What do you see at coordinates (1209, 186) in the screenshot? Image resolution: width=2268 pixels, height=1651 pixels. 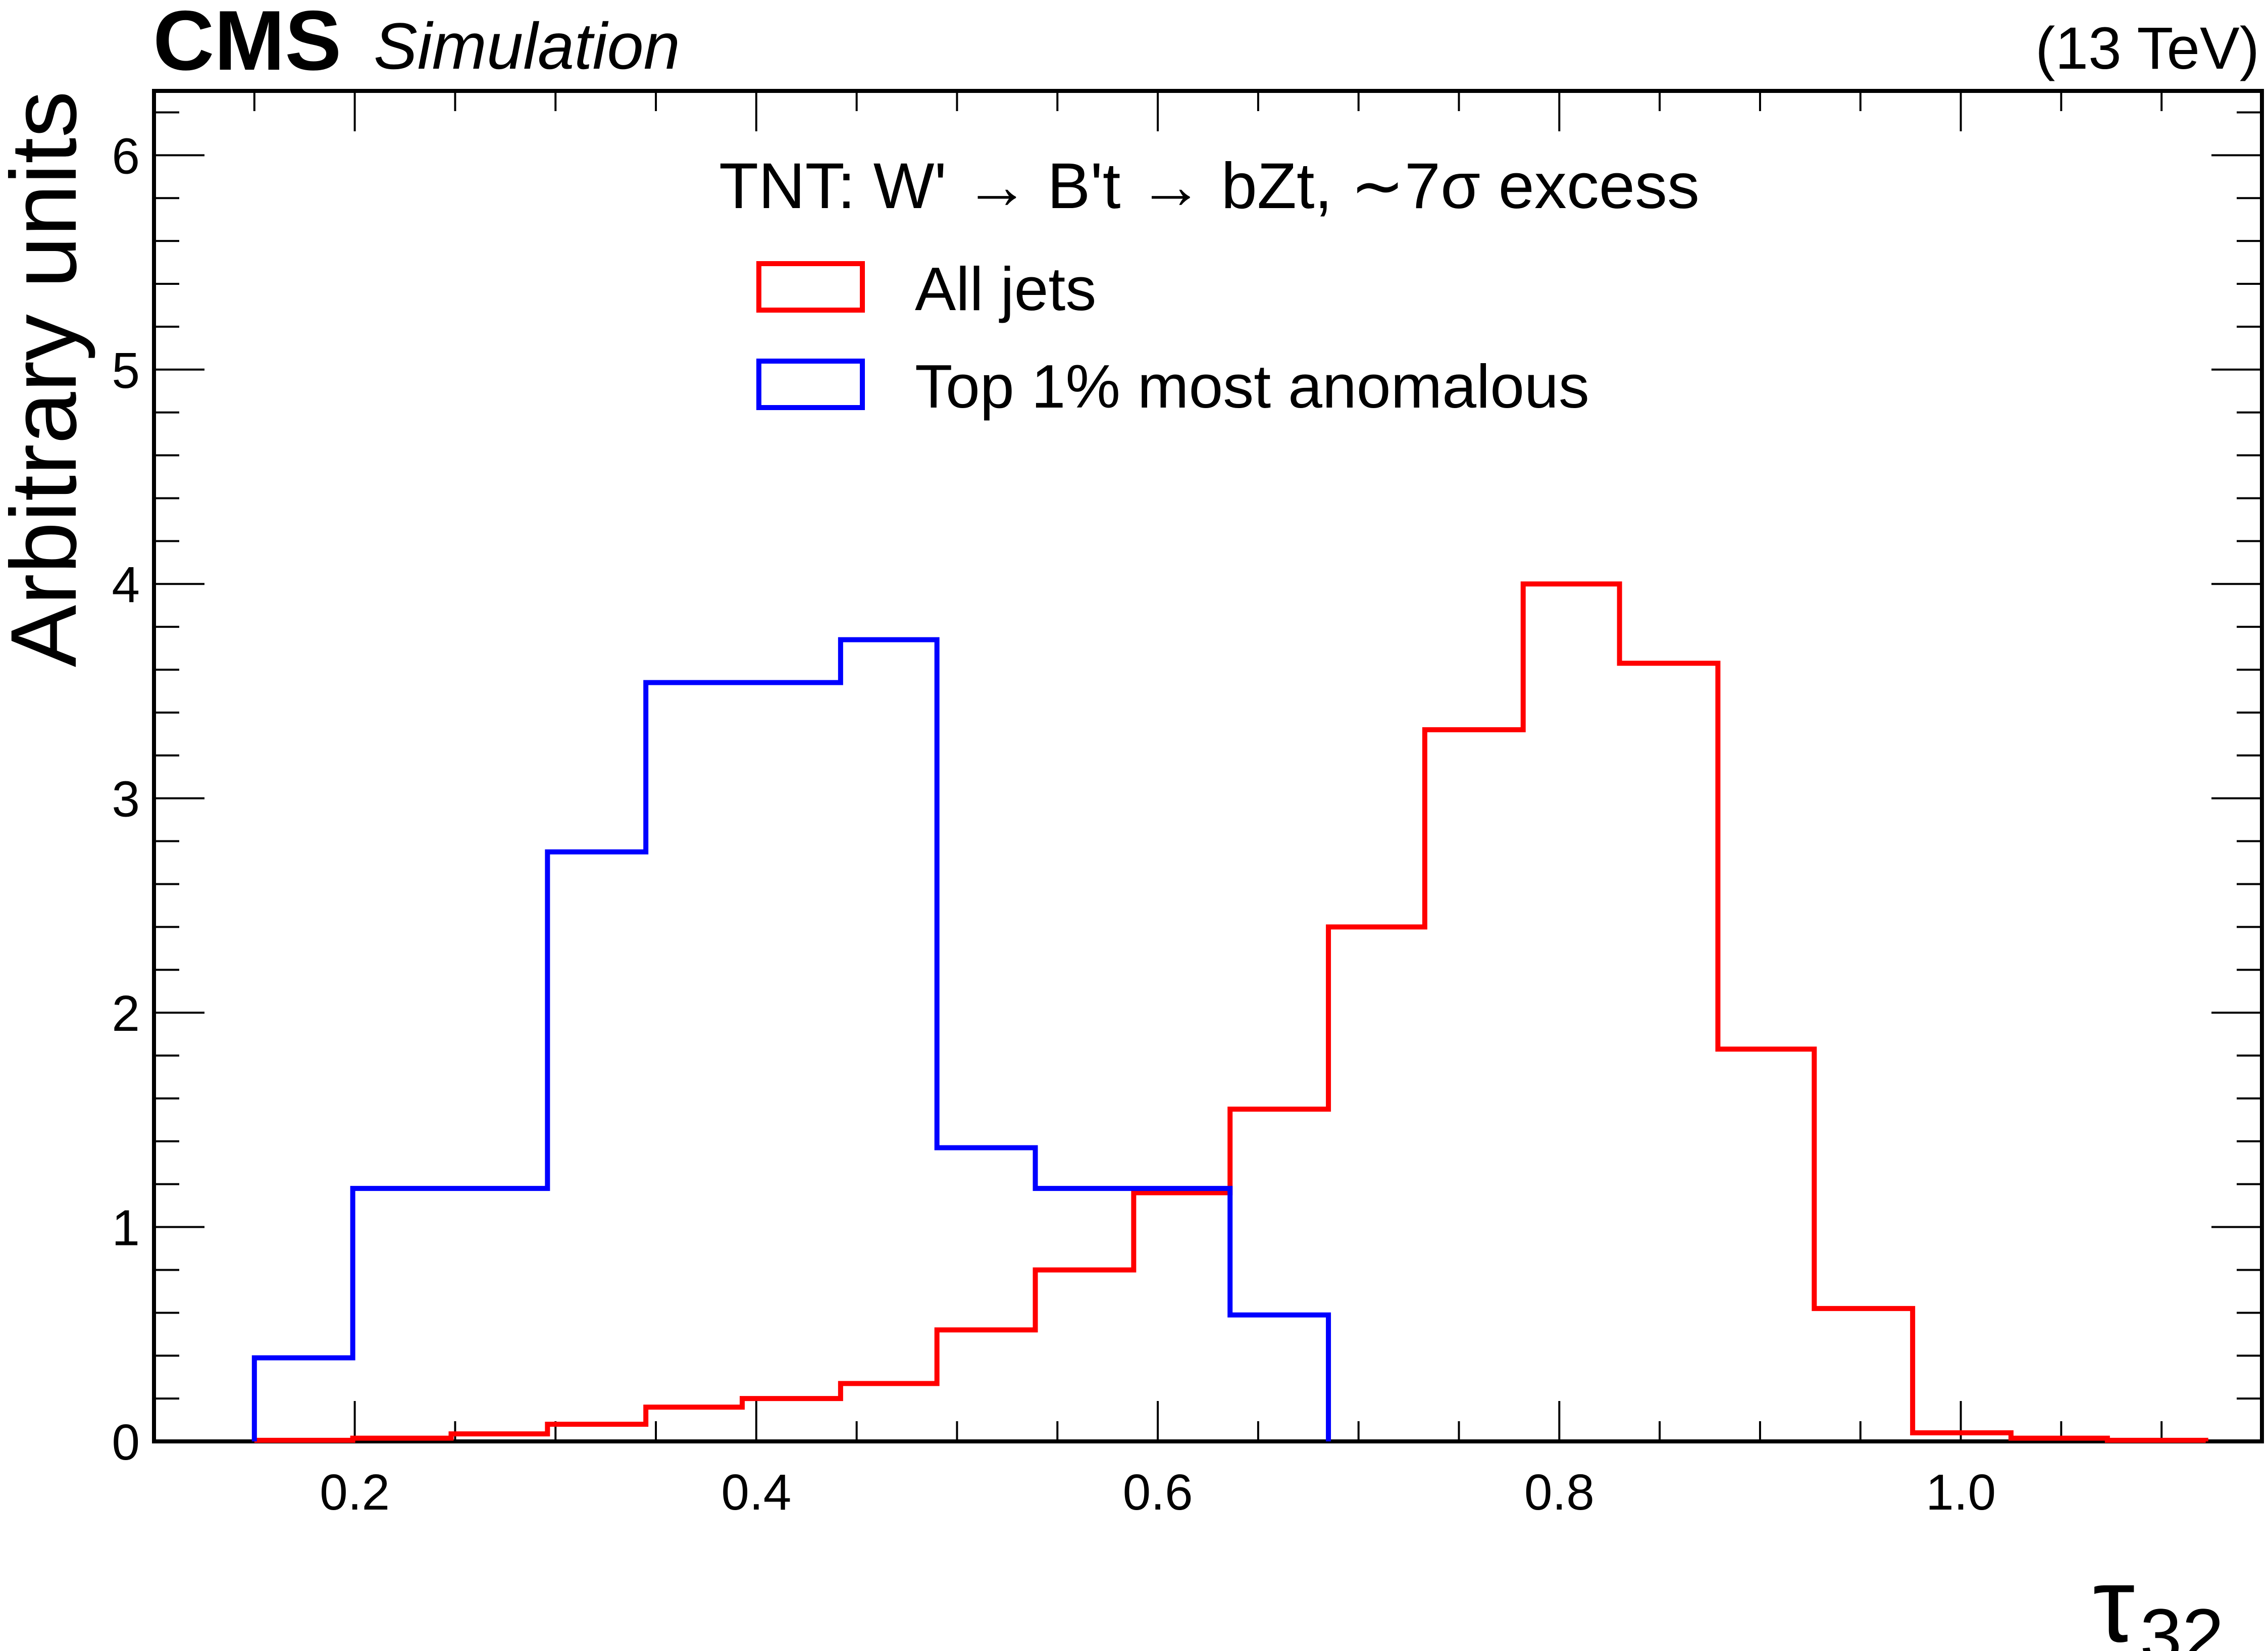 I see `legend-title: TNT: W' → B't → bZt, ∼7σ excess` at bounding box center [1209, 186].